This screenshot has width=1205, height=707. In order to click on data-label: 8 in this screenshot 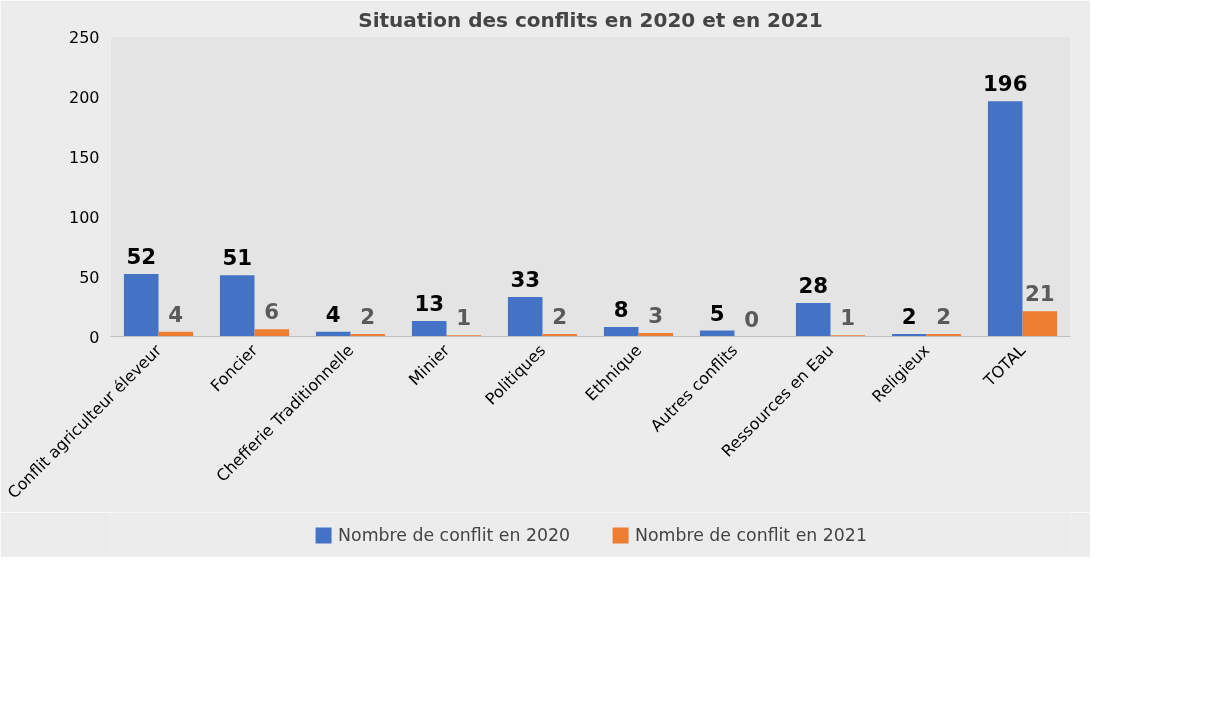, I will do `click(621, 309)`.